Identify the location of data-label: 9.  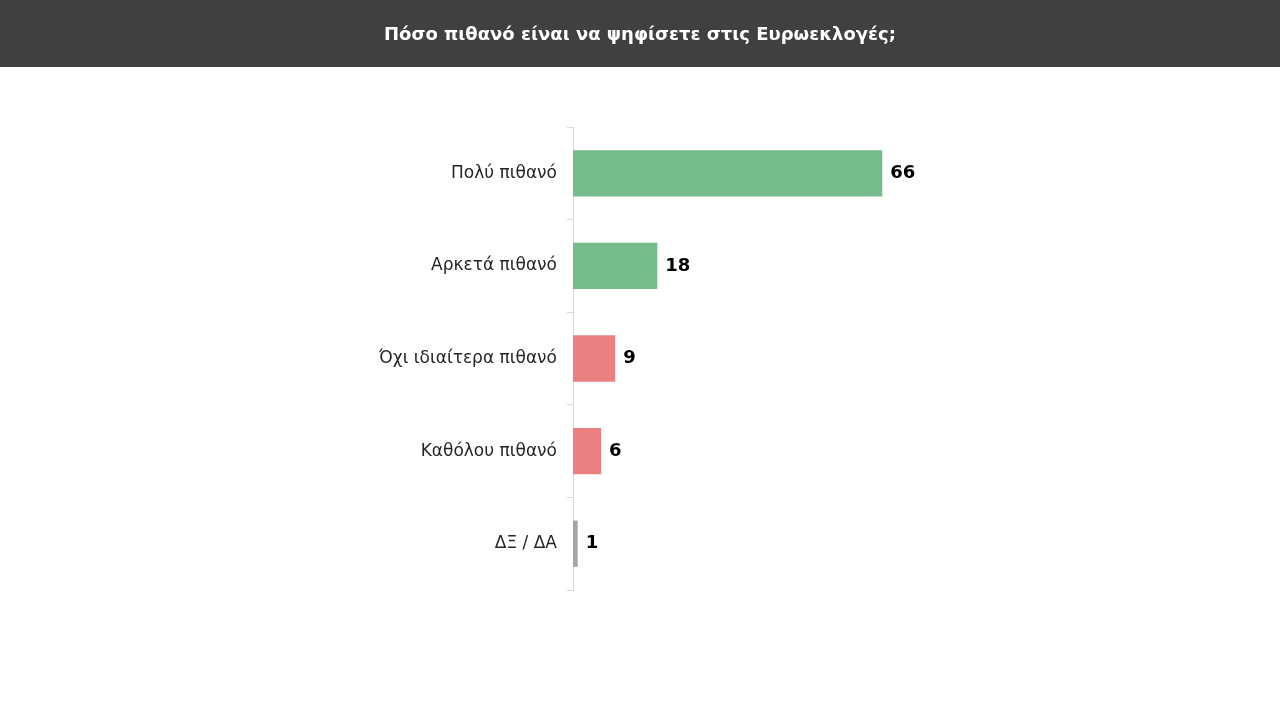
(629, 357).